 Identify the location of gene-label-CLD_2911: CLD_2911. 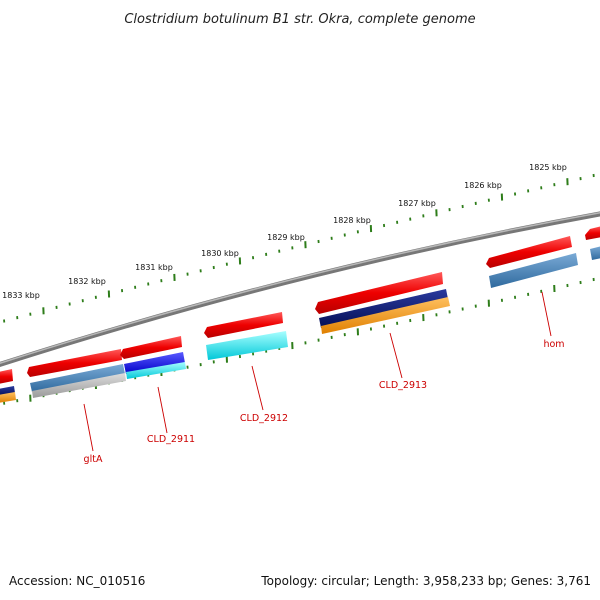
(171, 439).